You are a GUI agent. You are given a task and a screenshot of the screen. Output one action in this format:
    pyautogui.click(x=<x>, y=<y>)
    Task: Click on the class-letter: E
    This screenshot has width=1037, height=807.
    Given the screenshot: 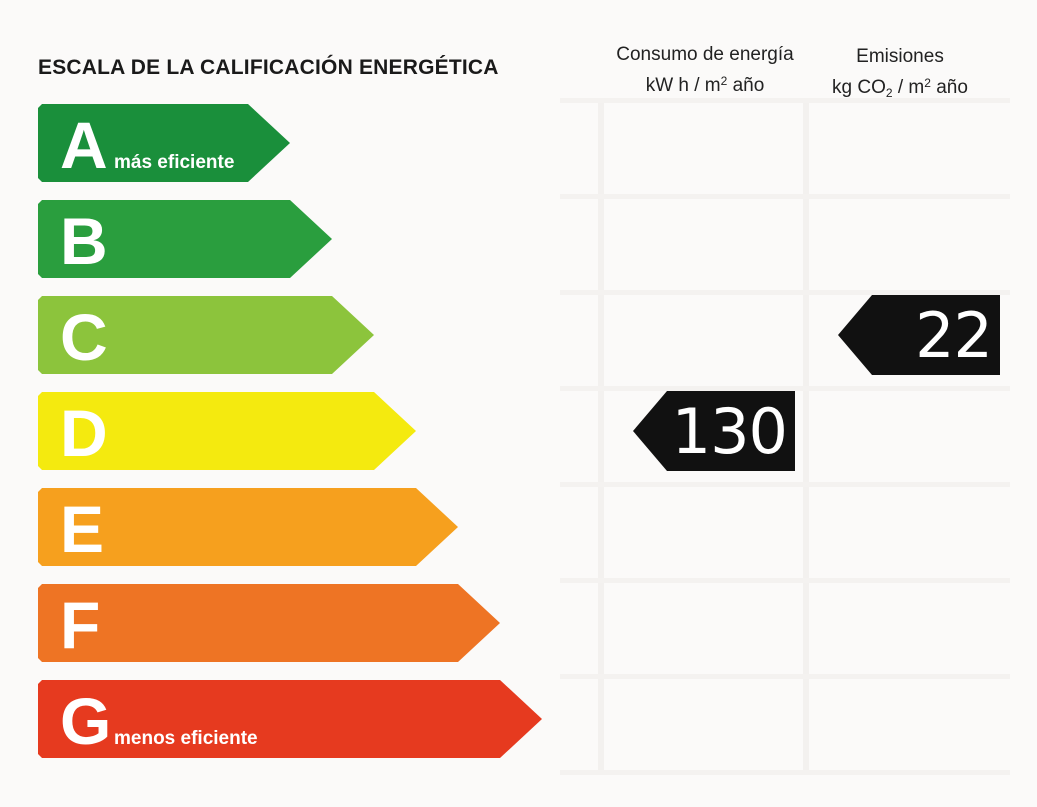 What is the action you would take?
    pyautogui.click(x=82, y=529)
    